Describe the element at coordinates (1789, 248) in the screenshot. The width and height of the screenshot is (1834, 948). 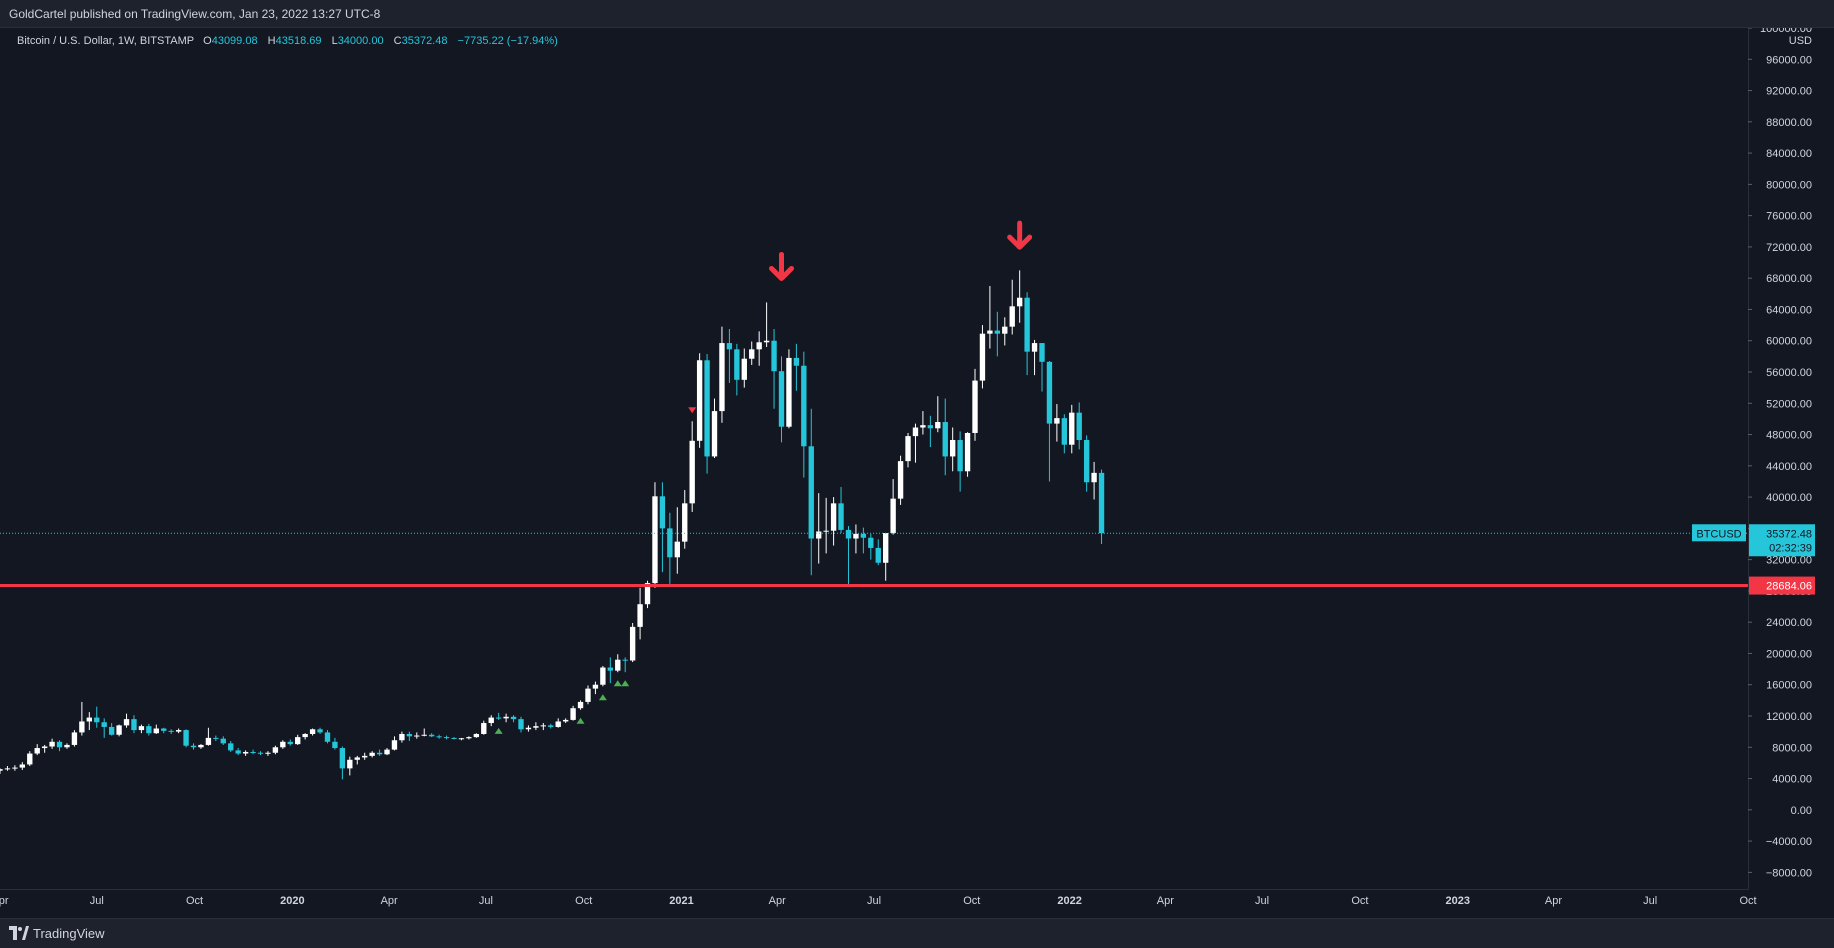
I see `y-tick-label: 72000.00` at that location.